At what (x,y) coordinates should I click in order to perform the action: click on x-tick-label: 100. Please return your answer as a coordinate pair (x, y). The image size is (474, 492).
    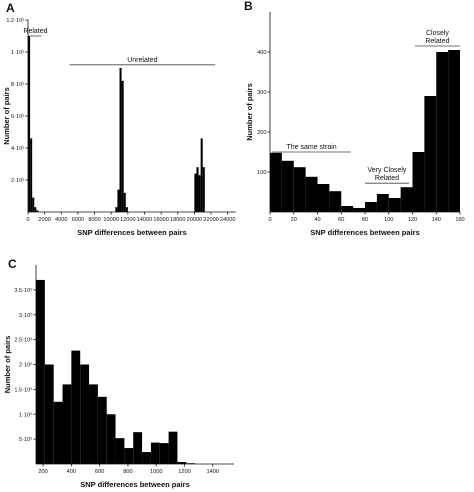
    Looking at the image, I should click on (388, 220).